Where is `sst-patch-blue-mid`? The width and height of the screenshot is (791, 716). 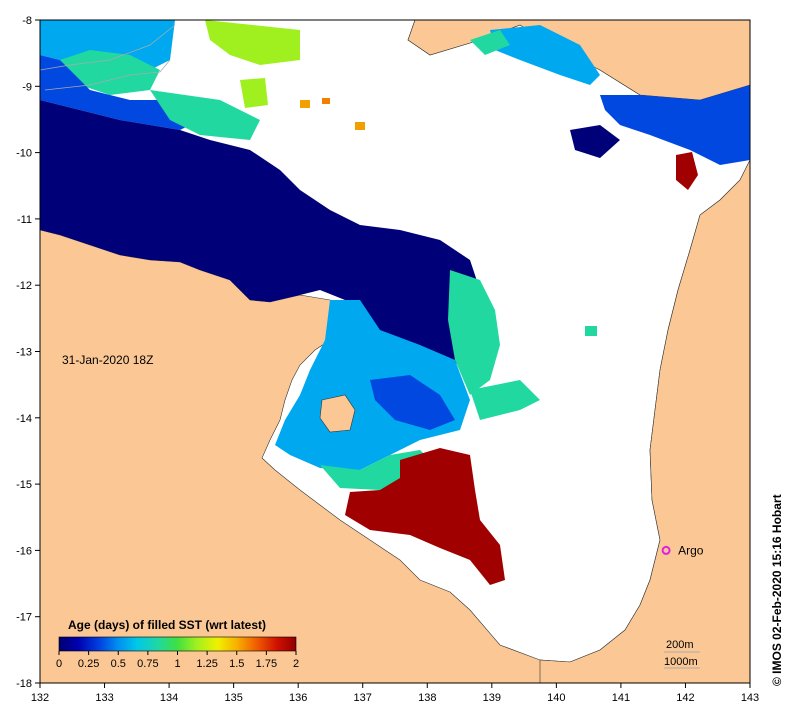
sst-patch-blue-mid is located at coordinates (412, 402).